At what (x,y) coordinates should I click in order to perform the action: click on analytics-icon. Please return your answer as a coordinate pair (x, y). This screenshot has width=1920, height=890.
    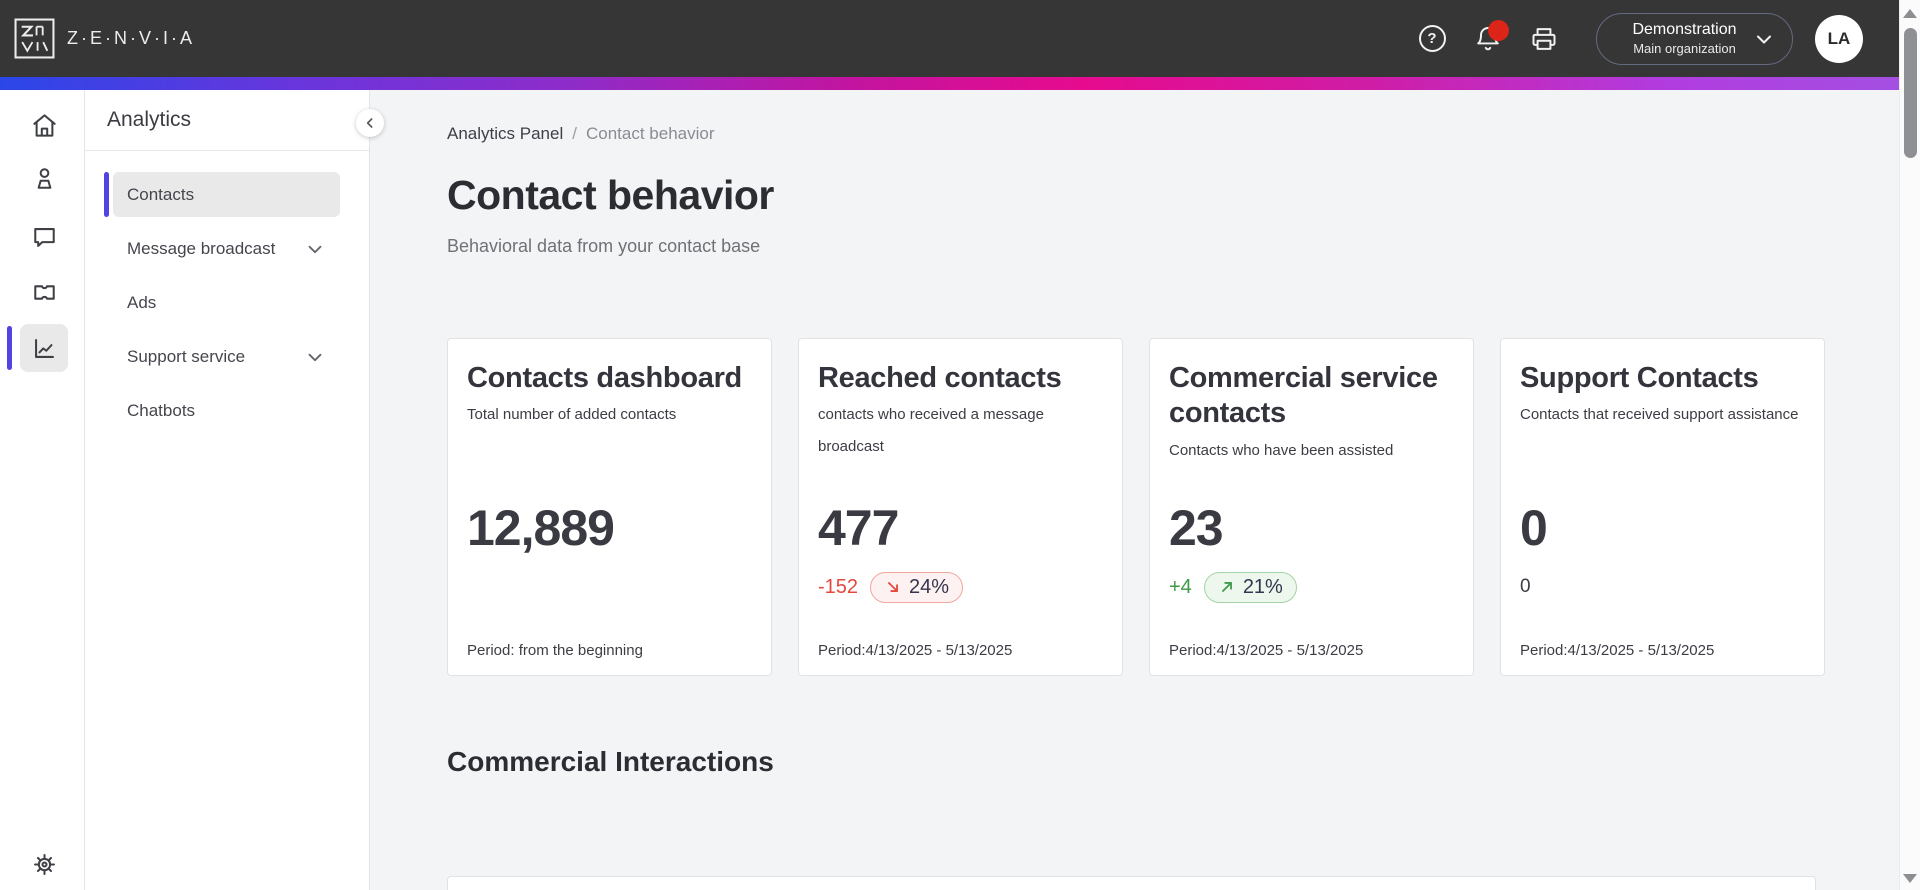
    Looking at the image, I should click on (44, 348).